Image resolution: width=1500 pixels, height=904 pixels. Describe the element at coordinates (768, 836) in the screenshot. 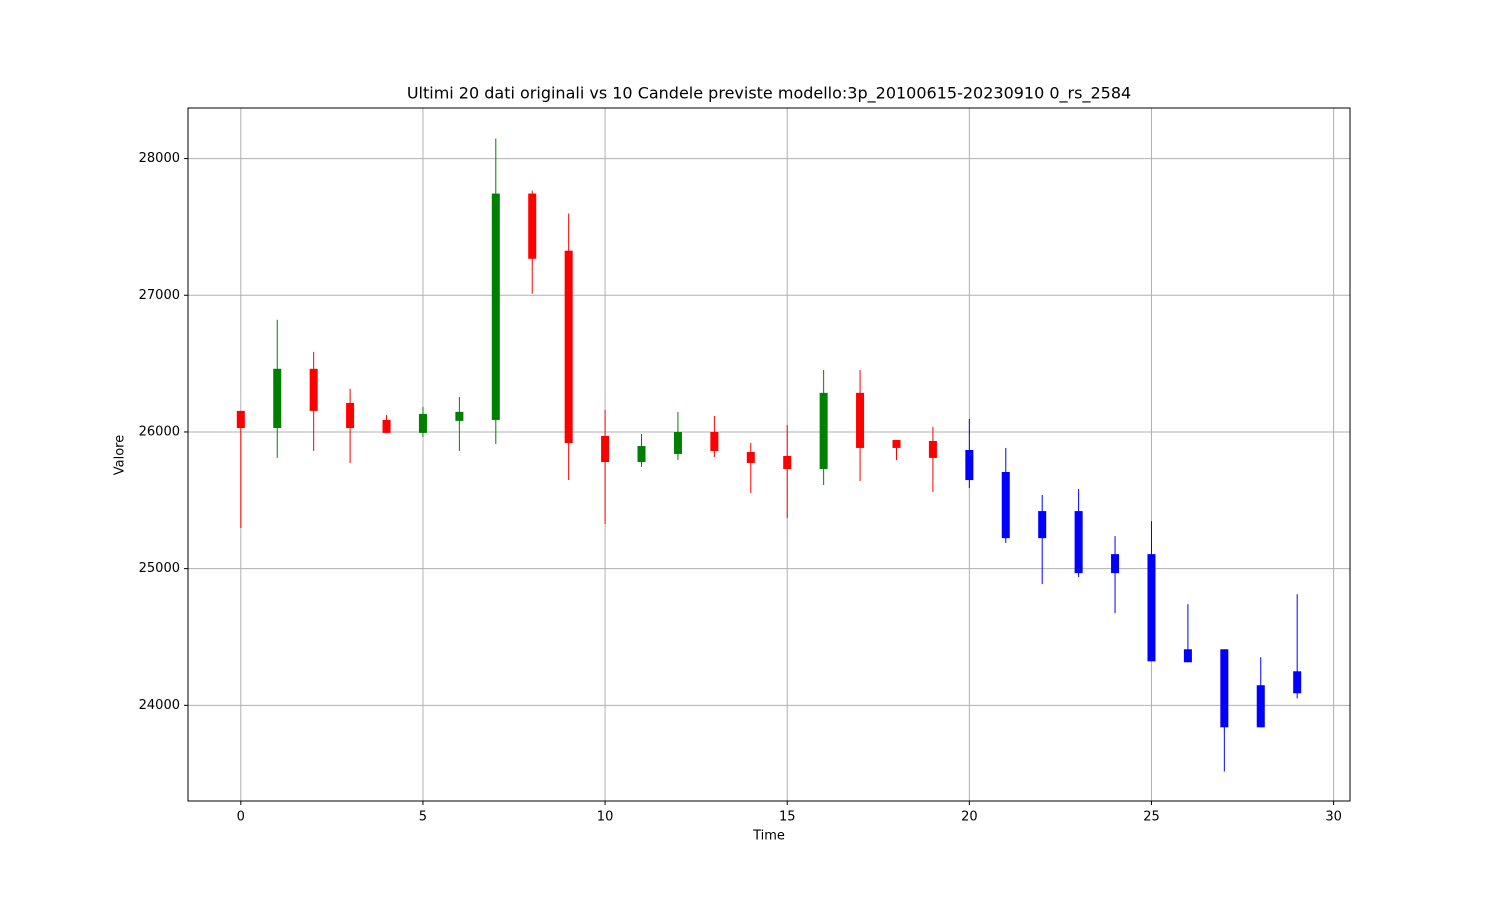

I see `x-axis-label: Time` at that location.